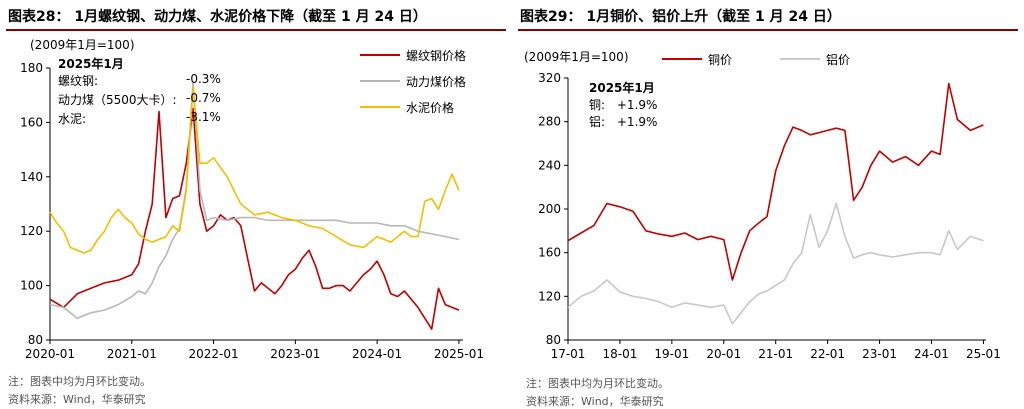 The image size is (1024, 409). Describe the element at coordinates (720, 59) in the screenshot. I see `legend-label: 铜价` at that location.